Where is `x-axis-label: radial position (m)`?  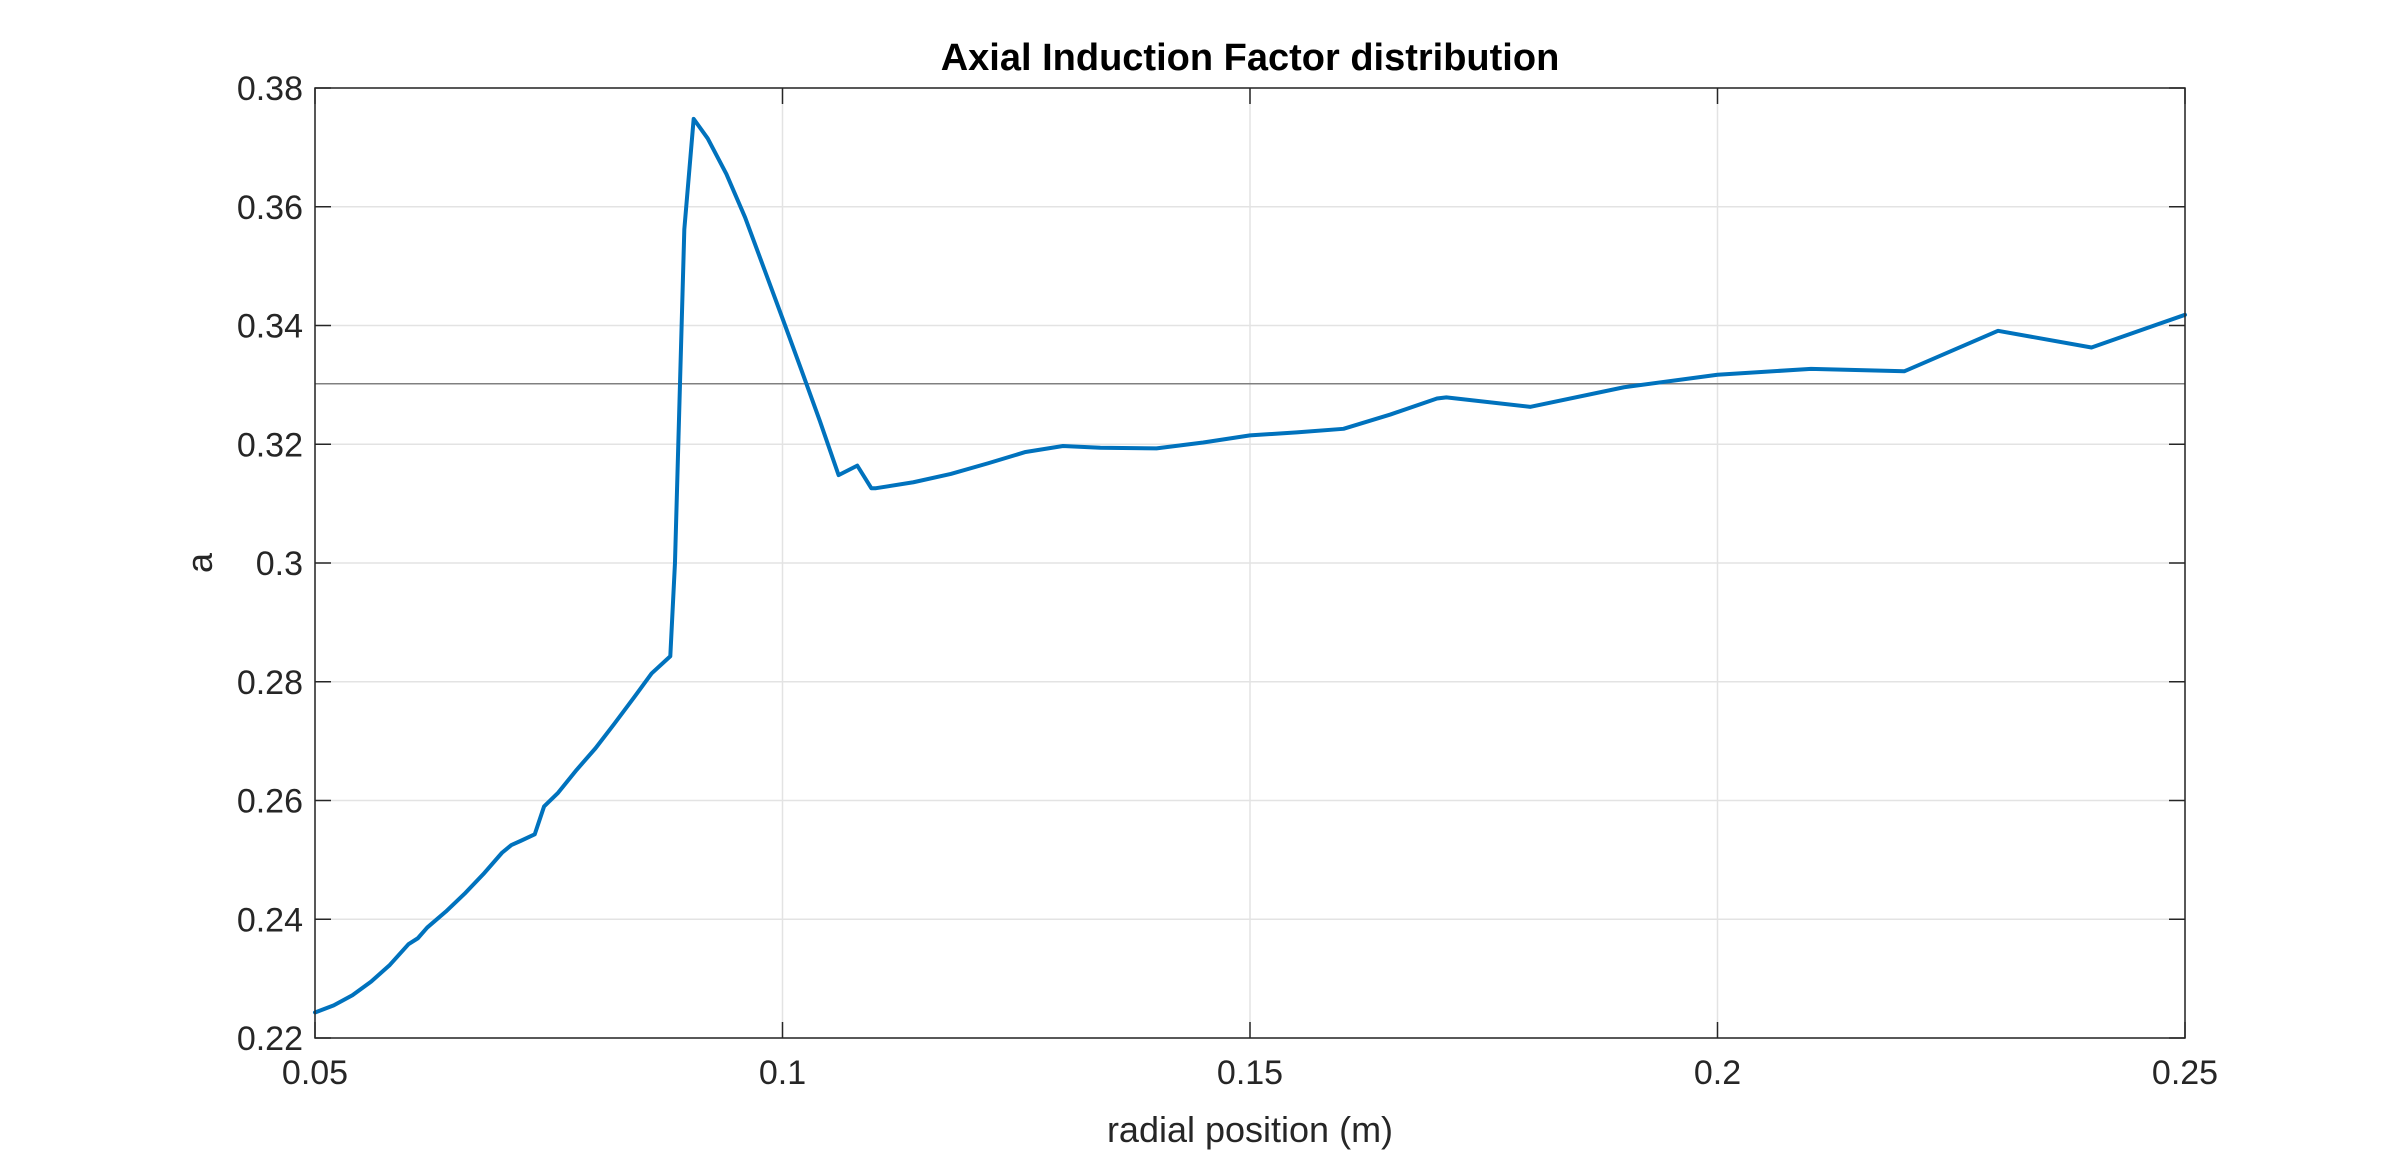 x-axis-label: radial position (m) is located at coordinates (1250, 1129).